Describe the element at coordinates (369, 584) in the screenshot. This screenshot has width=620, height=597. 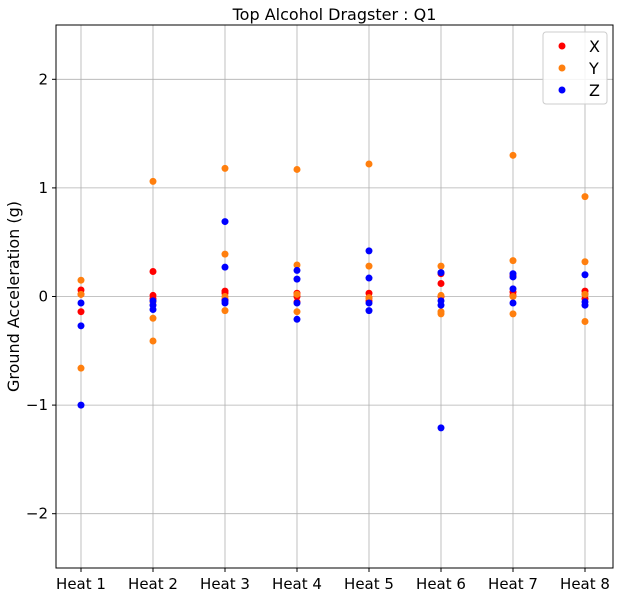
I see `x-tick-label: Heat 5` at that location.